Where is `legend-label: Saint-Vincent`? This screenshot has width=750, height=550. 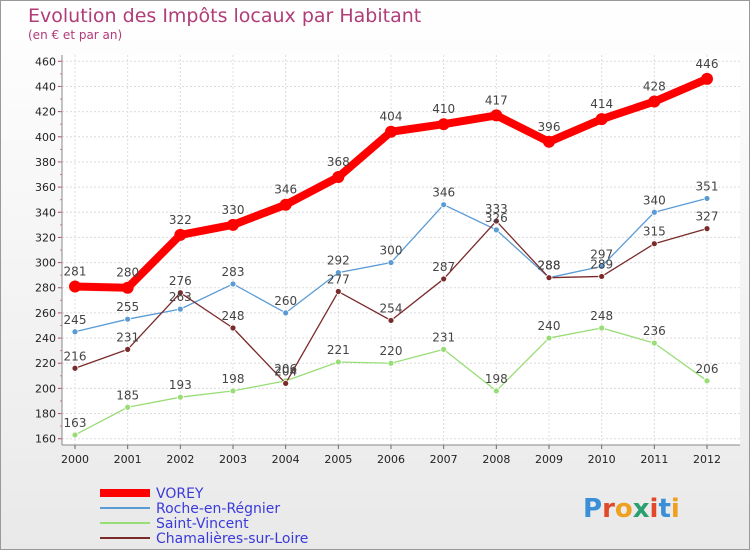 legend-label: Saint-Vincent is located at coordinates (202, 524).